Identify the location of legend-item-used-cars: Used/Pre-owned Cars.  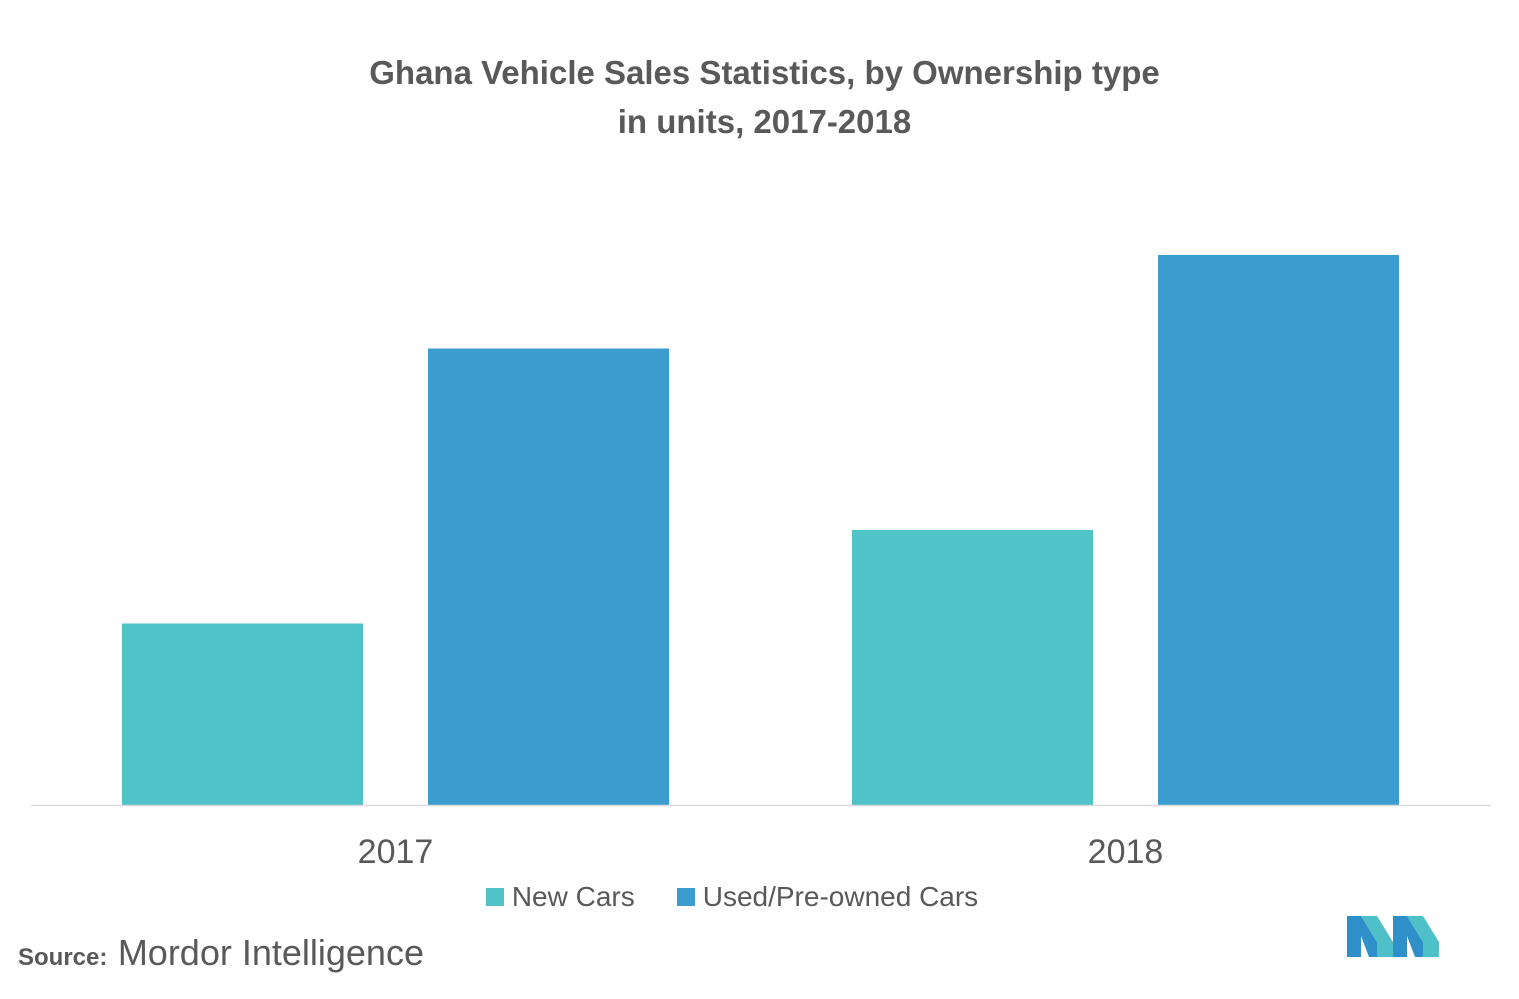
(827, 897).